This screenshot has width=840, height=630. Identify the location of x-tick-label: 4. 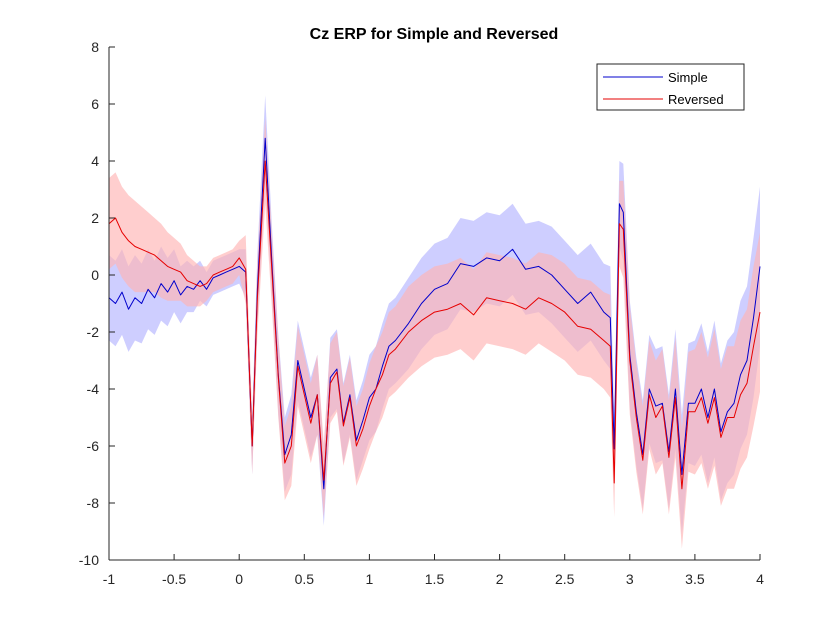
(760, 579).